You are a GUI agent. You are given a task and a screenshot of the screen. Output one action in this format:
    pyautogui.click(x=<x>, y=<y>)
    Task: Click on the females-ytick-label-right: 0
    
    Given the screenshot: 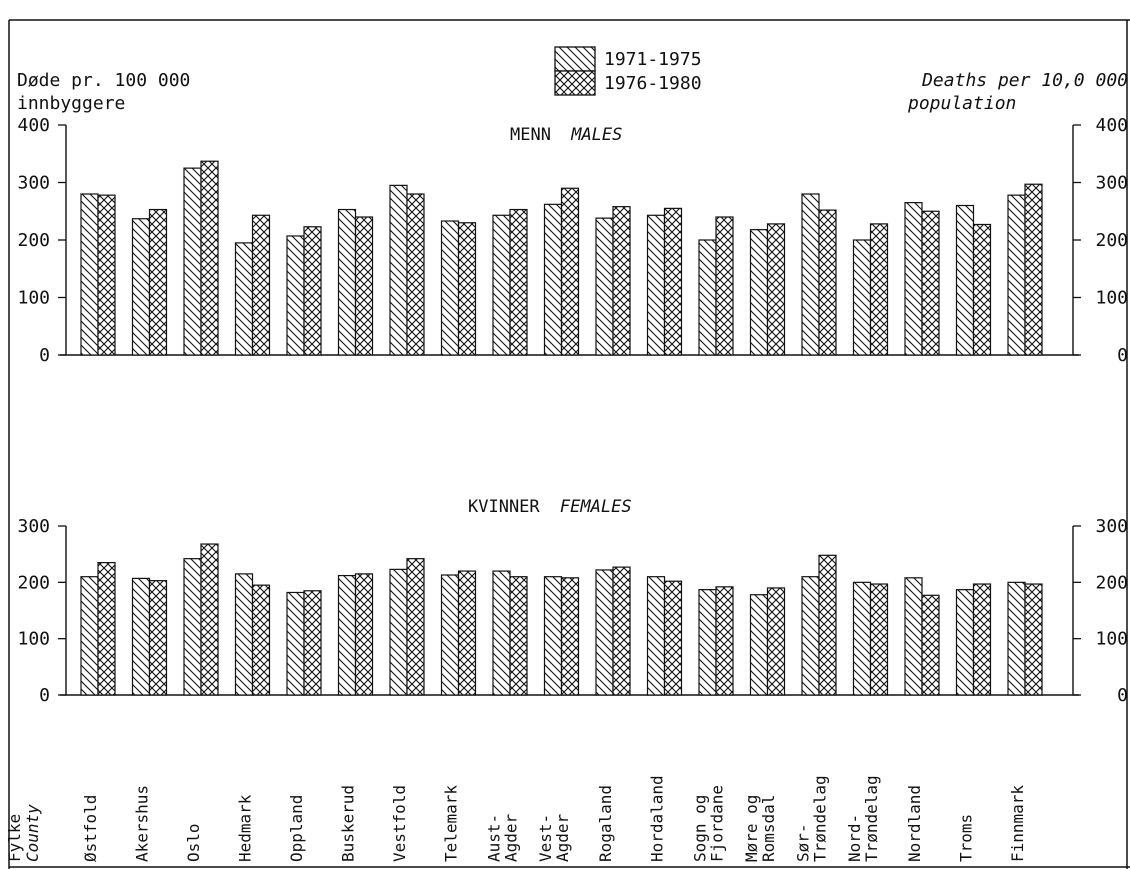 What is the action you would take?
    pyautogui.click(x=1122, y=695)
    